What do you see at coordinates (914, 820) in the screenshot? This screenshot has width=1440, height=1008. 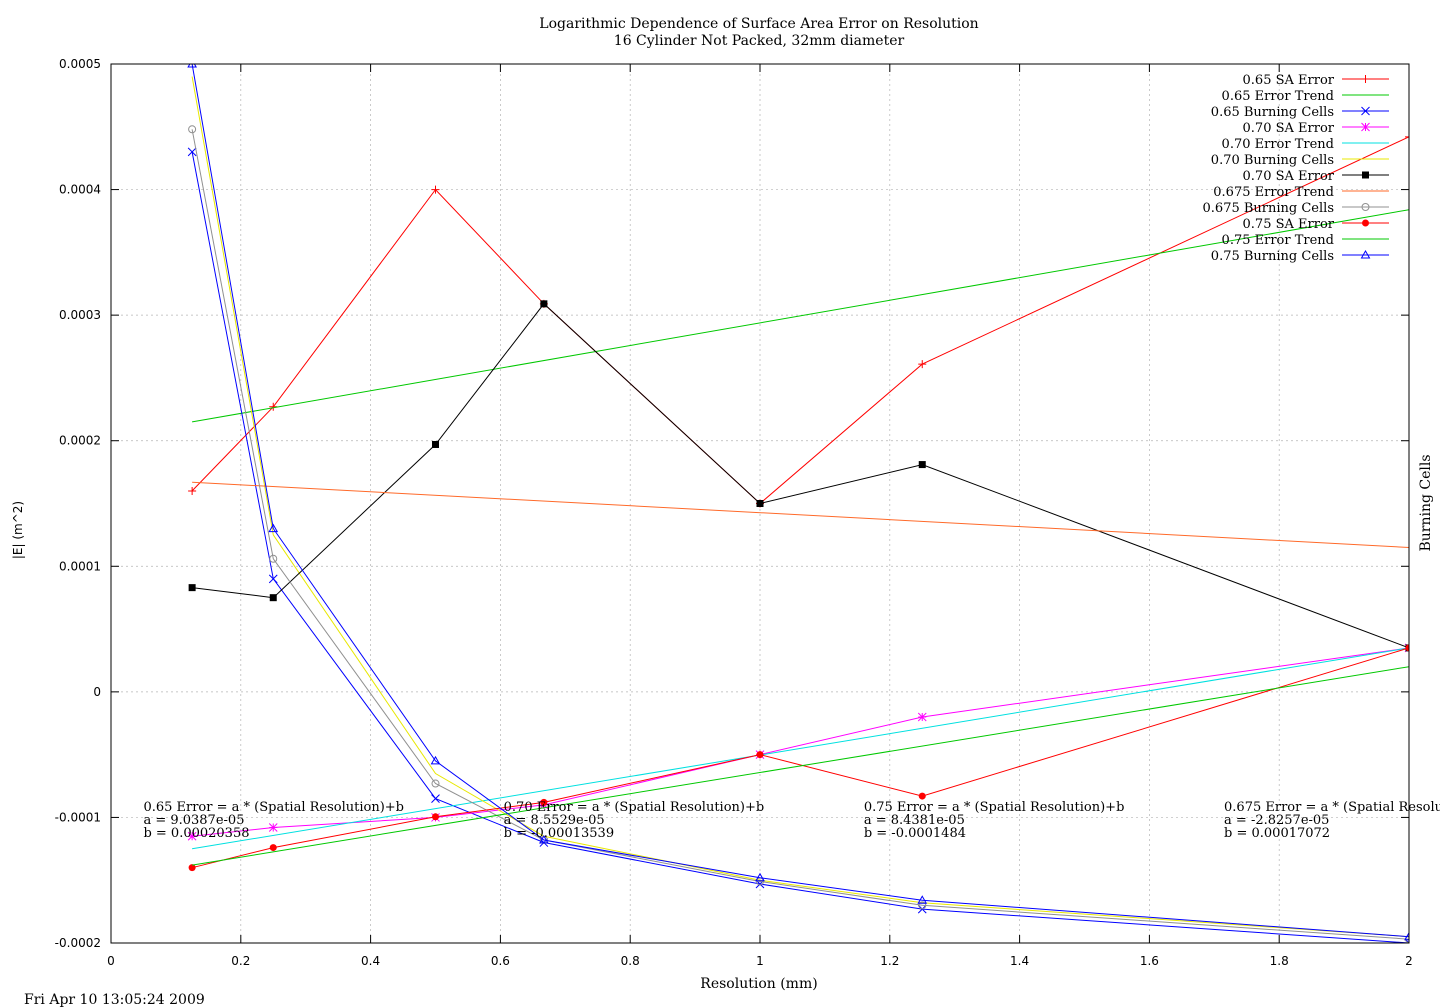 I see `fit-annotation-line: a = 8.4381e-05` at bounding box center [914, 820].